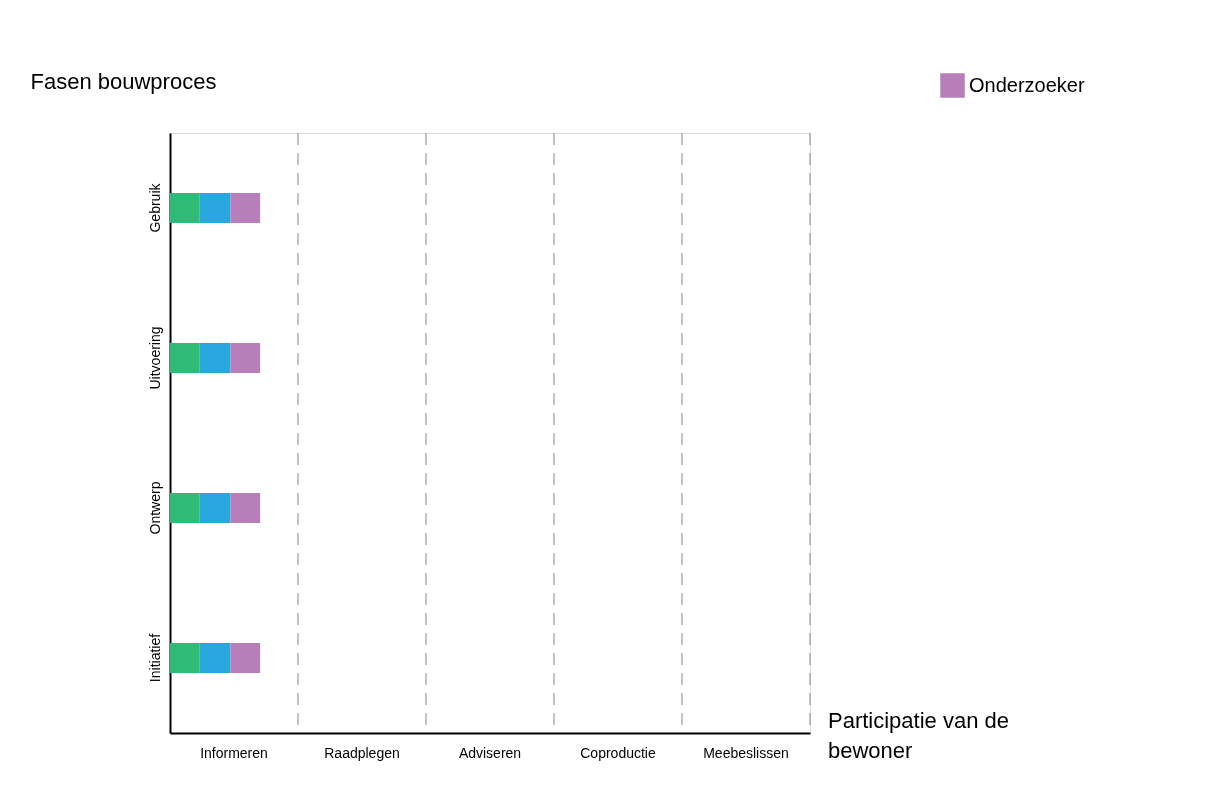  I want to click on y-axis-title: Fasen bouwproces, so click(123, 81).